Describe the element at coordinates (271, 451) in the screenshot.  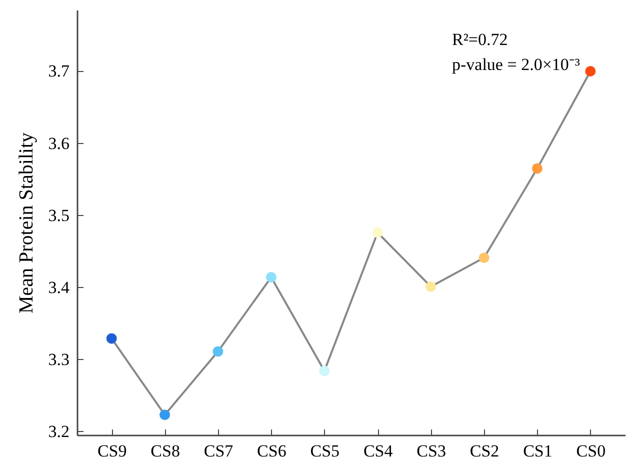
I see `x-tick-label: CS6` at that location.